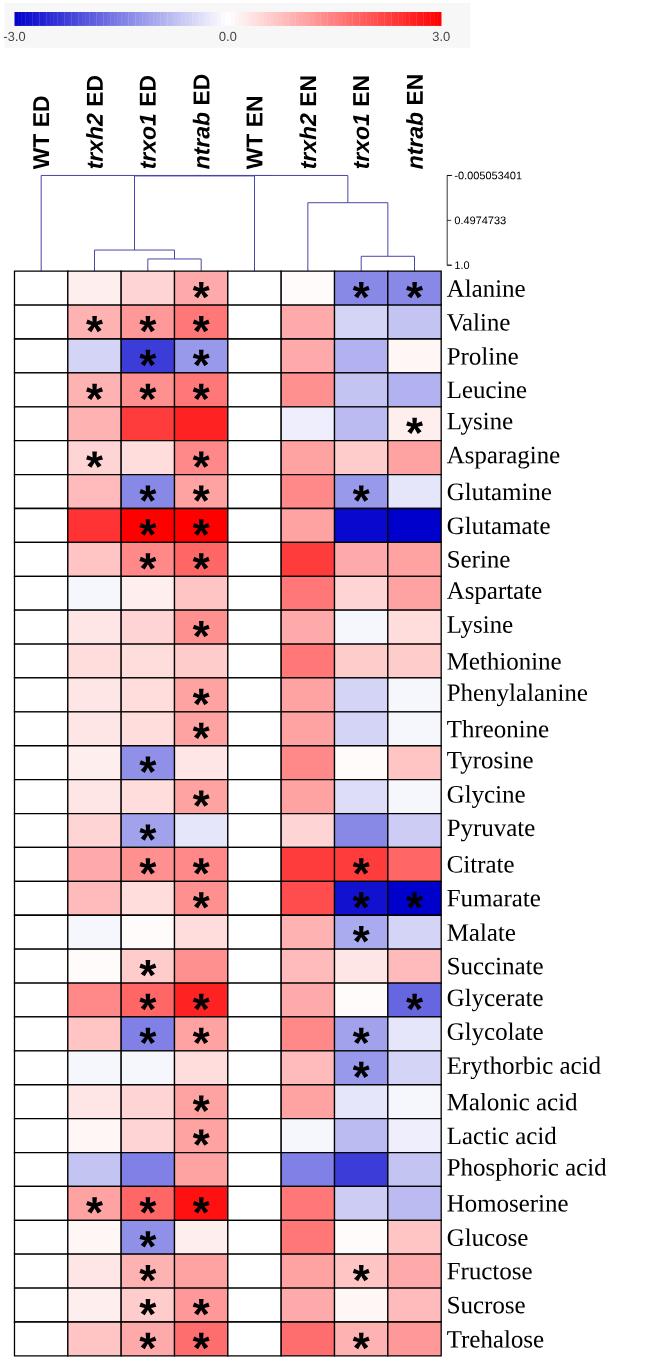 The height and width of the screenshot is (1363, 672). I want to click on x-tick-label: WT EN, so click(254, 133).